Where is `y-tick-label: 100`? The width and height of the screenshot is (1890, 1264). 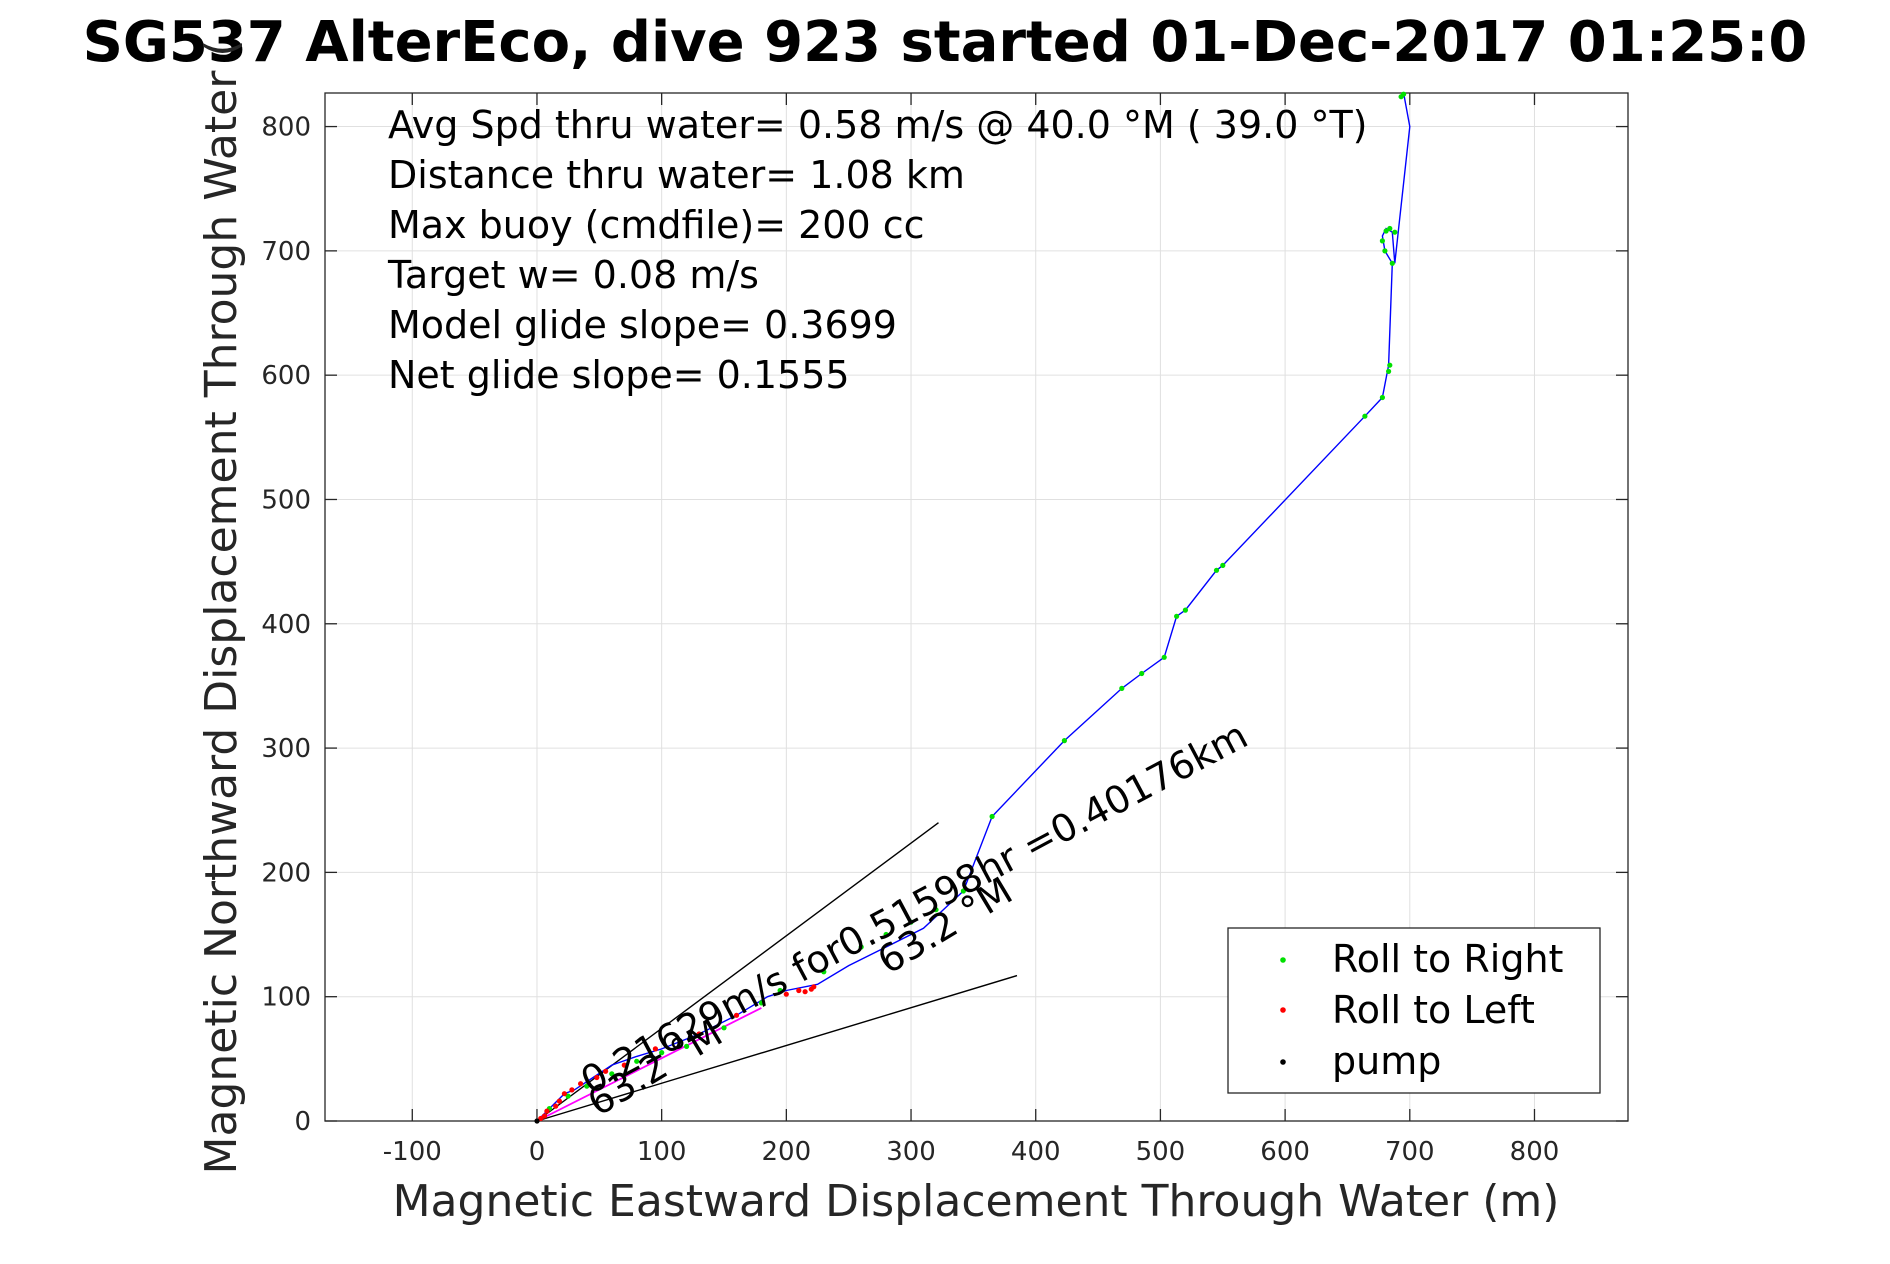
y-tick-label: 100 is located at coordinates (286, 998).